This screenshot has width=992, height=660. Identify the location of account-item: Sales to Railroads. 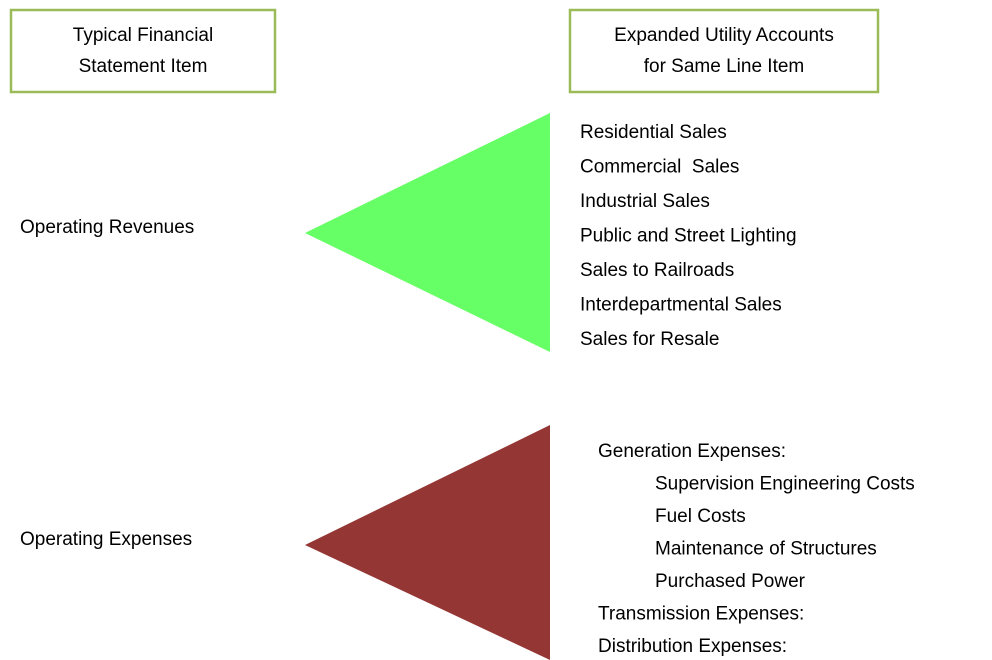
(657, 270).